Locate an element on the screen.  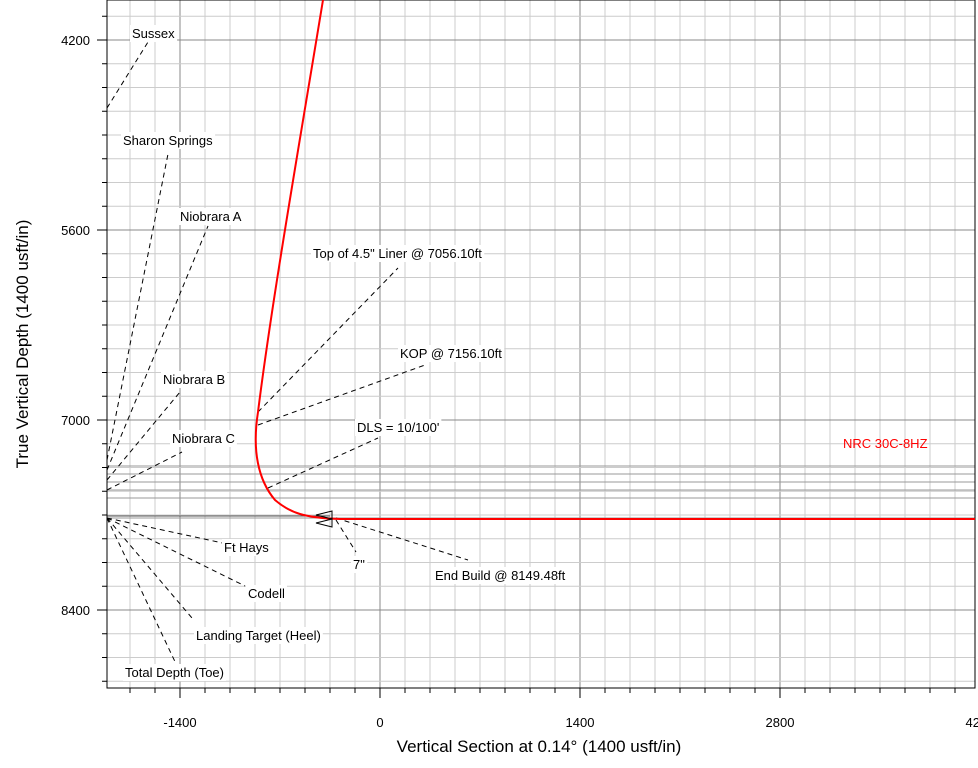
x-tick-label: 2800 is located at coordinates (780, 722).